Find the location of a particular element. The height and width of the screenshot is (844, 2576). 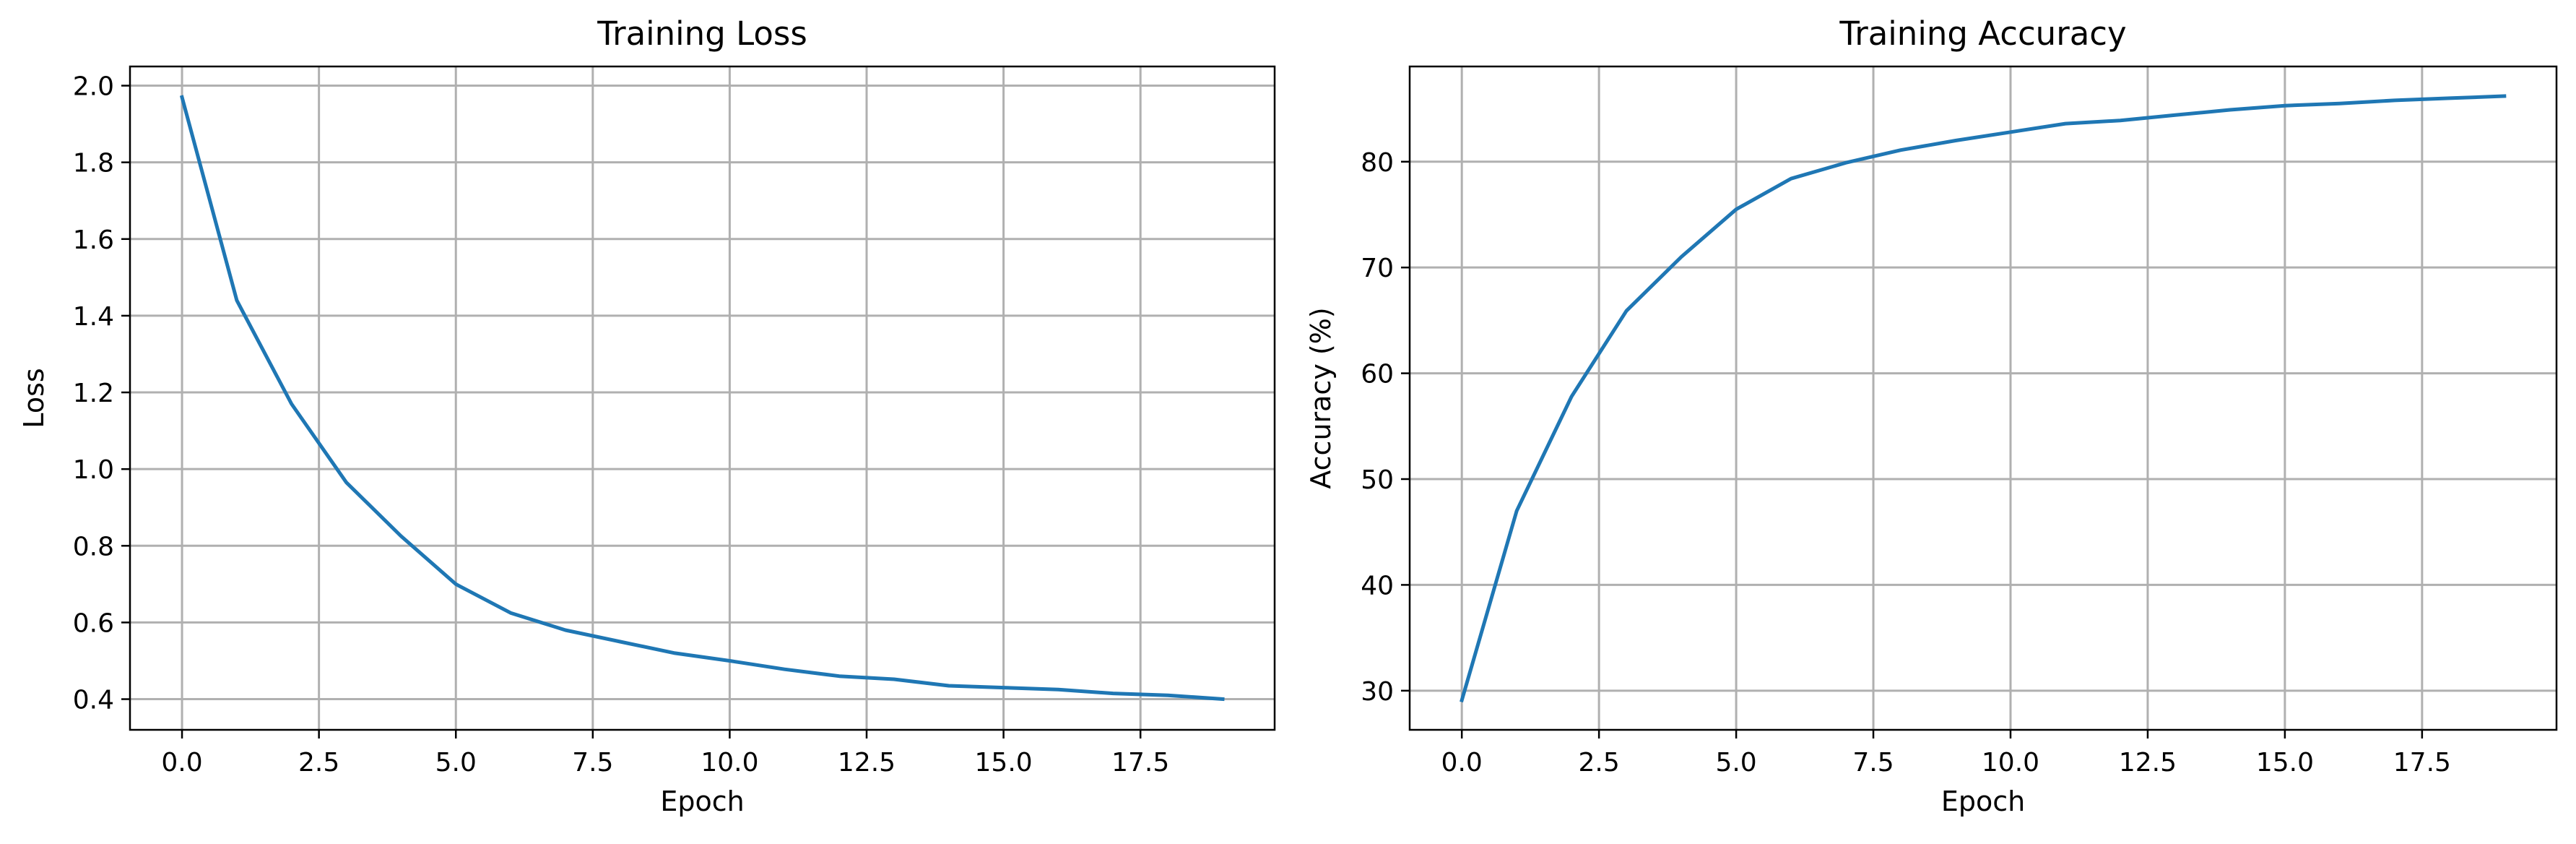

loss-y-tick-label: 0.8 is located at coordinates (93, 546).